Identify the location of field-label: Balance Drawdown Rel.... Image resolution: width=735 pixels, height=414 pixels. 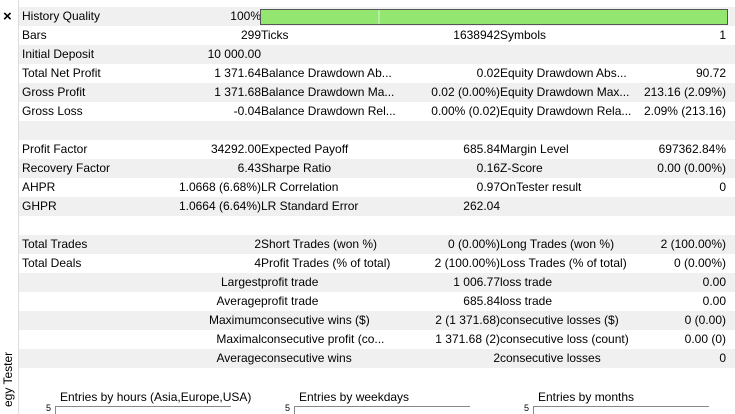
(328, 111).